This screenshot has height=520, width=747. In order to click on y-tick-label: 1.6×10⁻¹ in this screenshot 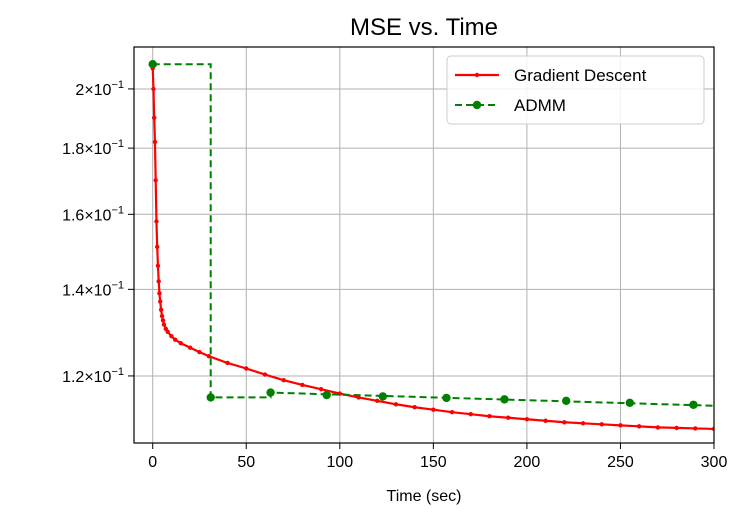, I will do `click(93, 214)`.